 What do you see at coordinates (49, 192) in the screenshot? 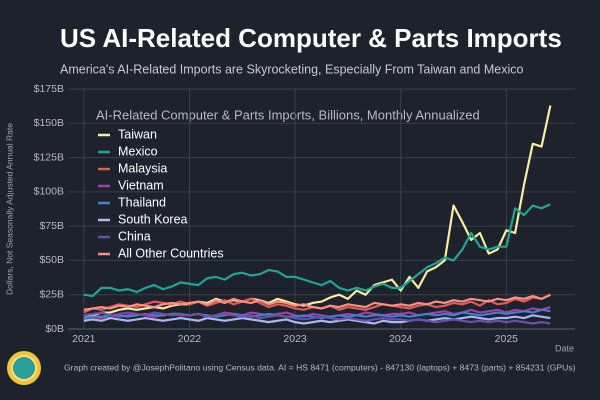
I see `y-tick-label: $100B` at bounding box center [49, 192].